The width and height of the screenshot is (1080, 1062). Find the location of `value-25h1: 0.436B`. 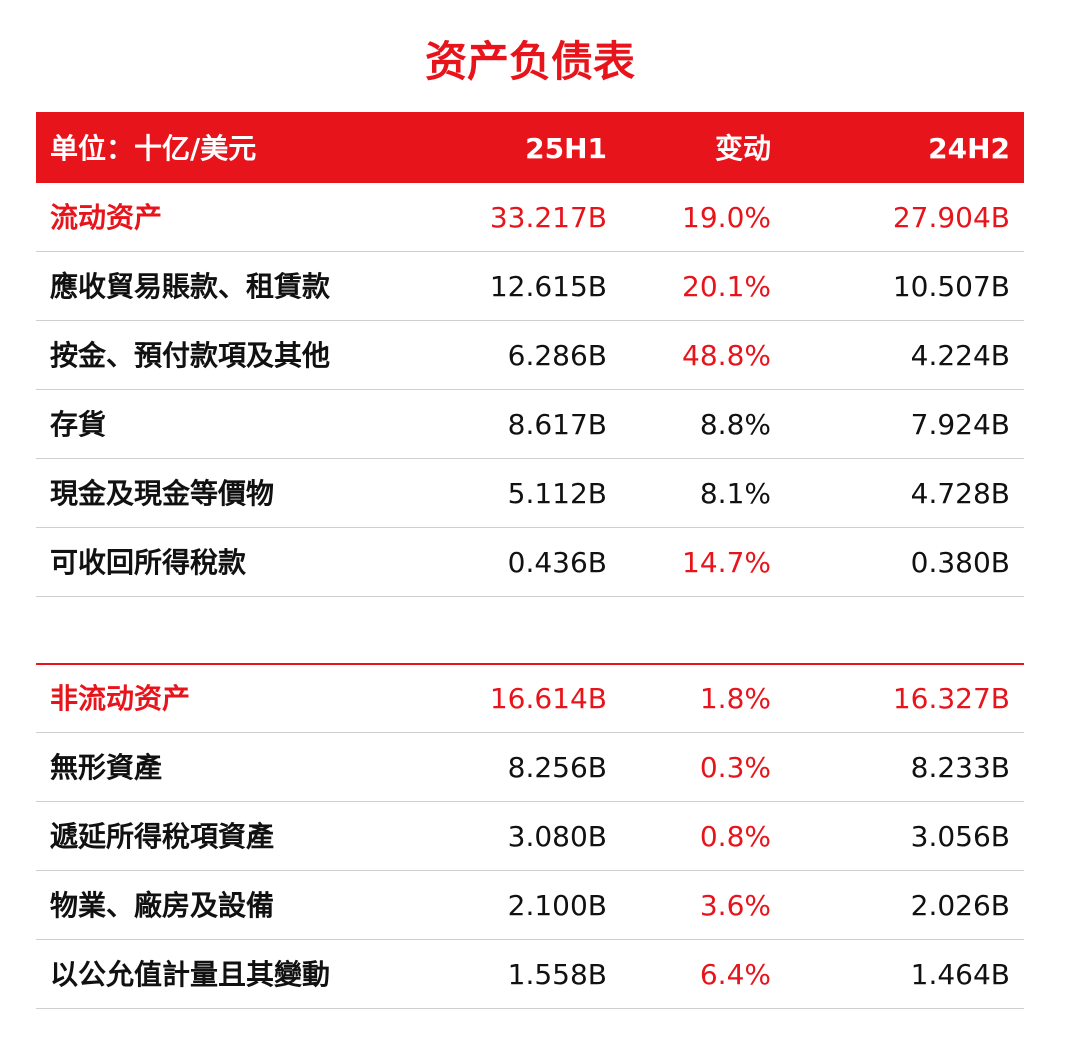

value-25h1: 0.436B is located at coordinates (557, 562).